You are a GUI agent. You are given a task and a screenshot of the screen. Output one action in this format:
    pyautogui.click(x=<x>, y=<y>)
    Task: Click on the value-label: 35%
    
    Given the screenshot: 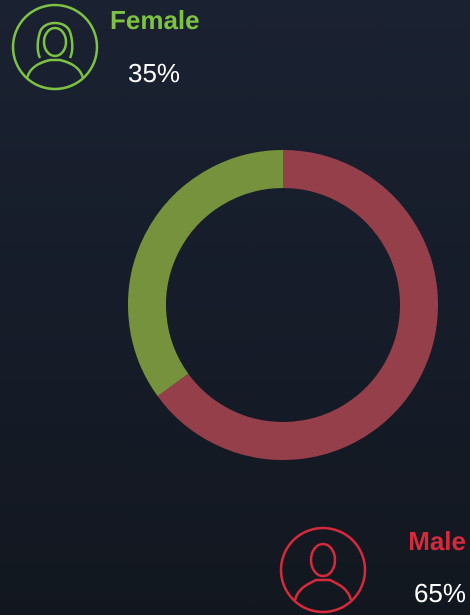 What is the action you would take?
    pyautogui.click(x=154, y=73)
    